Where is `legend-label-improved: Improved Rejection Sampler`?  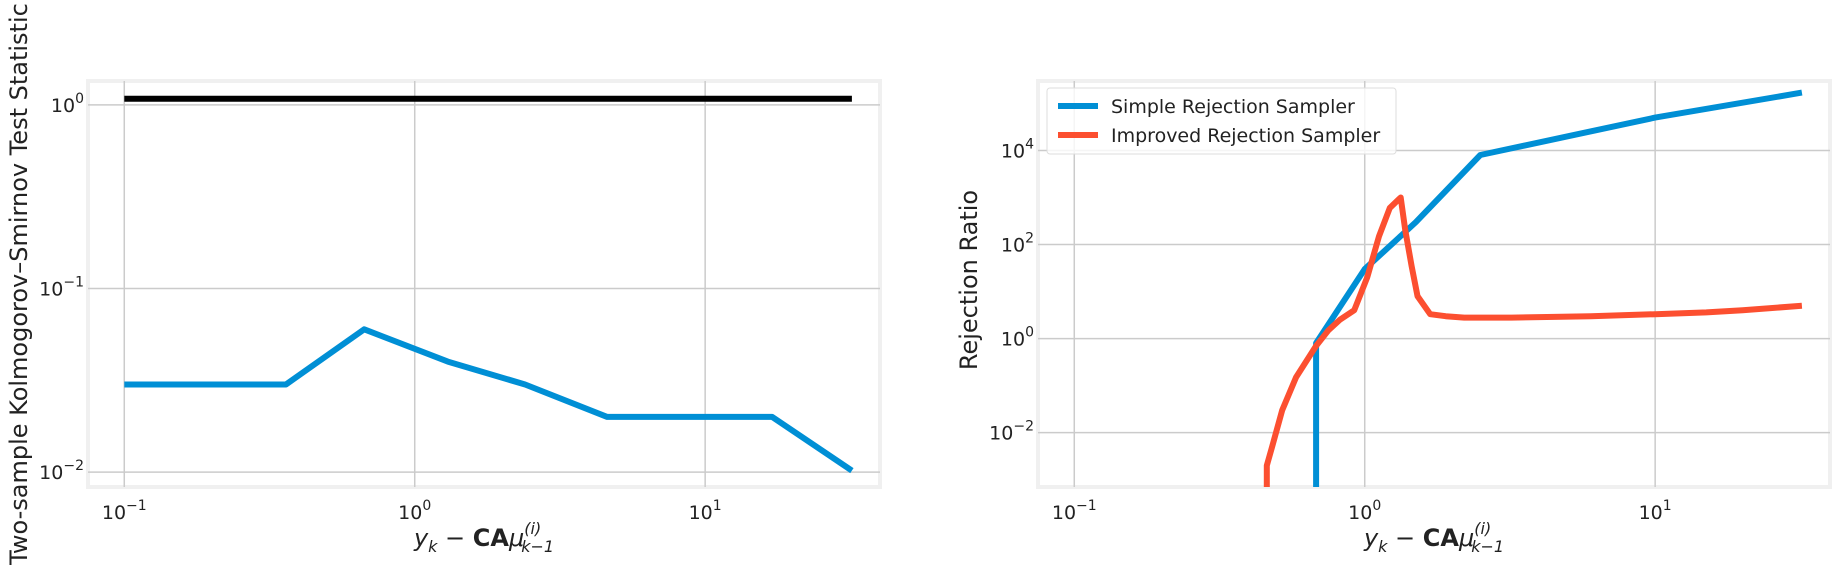
legend-label-improved: Improved Rejection Sampler is located at coordinates (1245, 136).